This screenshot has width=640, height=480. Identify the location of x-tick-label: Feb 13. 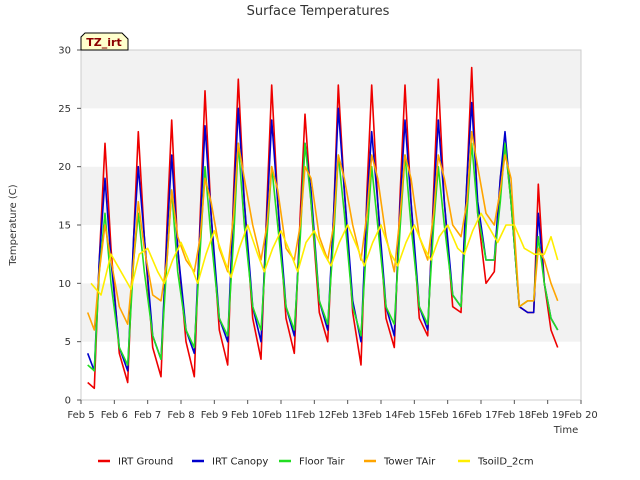
(348, 415).